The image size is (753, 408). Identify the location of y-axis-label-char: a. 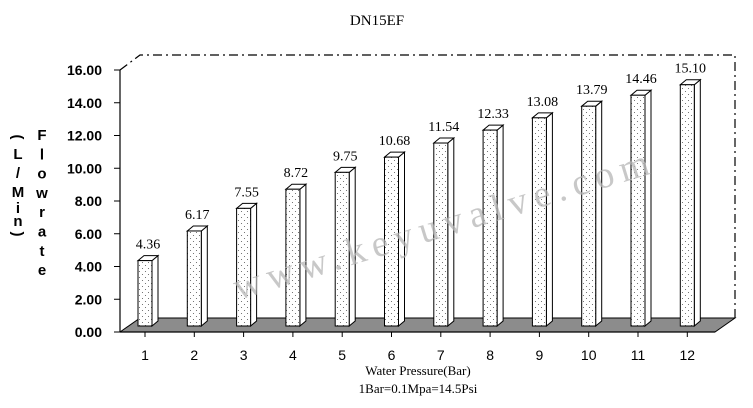
(42, 232).